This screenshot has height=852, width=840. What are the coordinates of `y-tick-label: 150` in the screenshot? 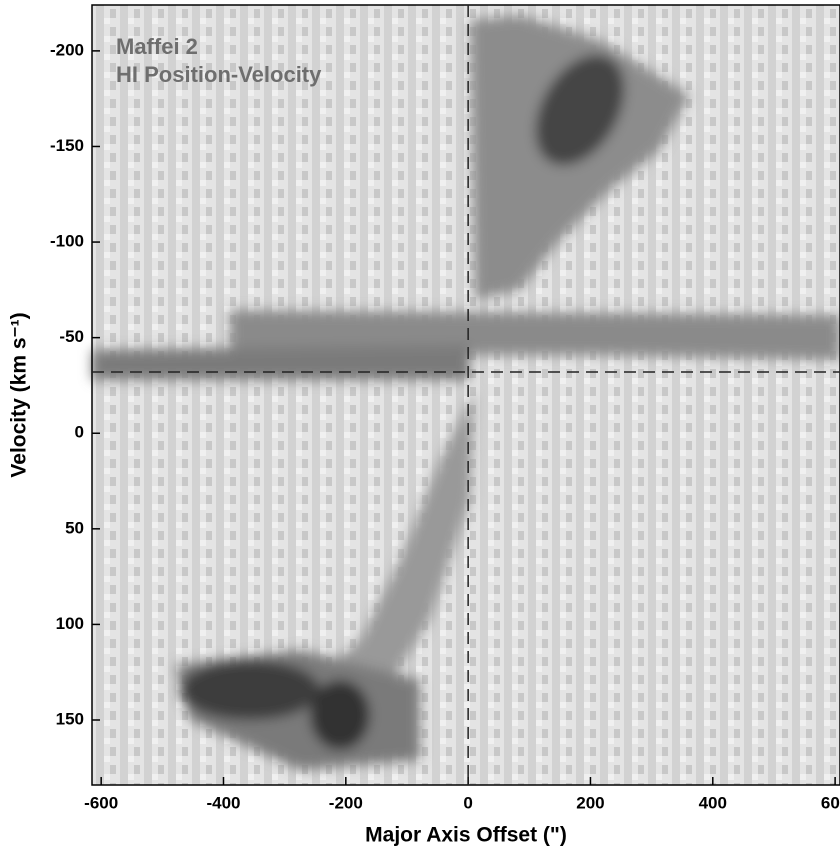 It's located at (70, 718).